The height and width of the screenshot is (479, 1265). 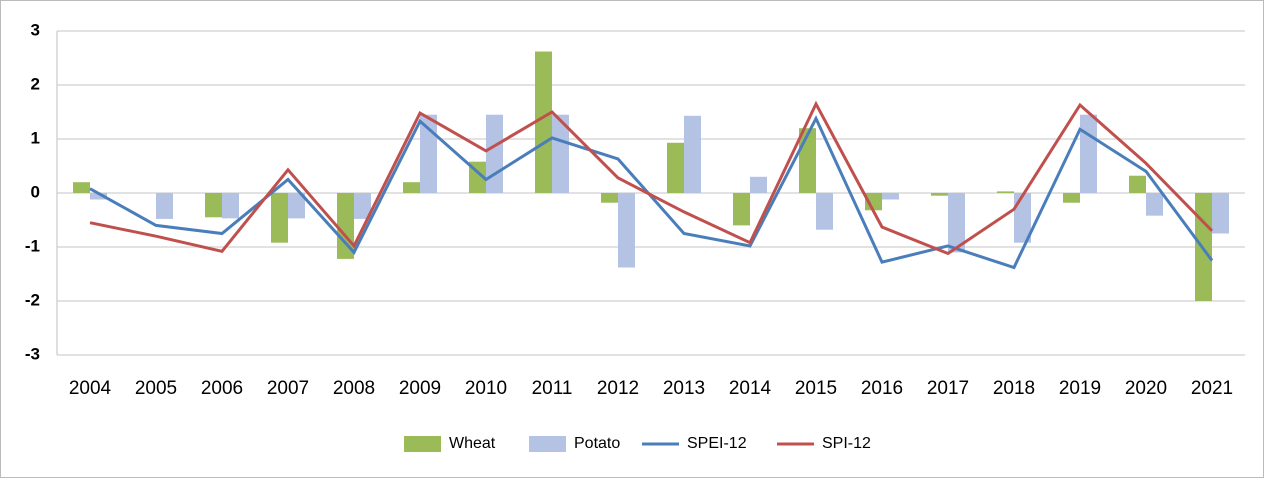 I want to click on x-tick-label: 2006, so click(x=222, y=388).